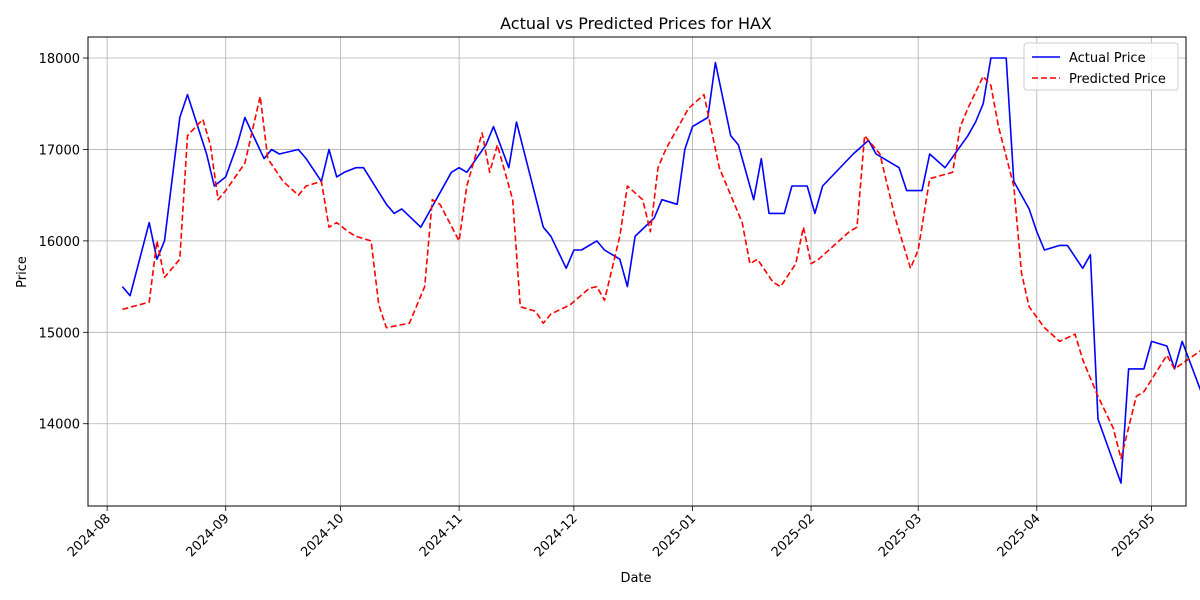 This screenshot has width=1200, height=600. Describe the element at coordinates (635, 578) in the screenshot. I see `x-axis-label: Date` at that location.